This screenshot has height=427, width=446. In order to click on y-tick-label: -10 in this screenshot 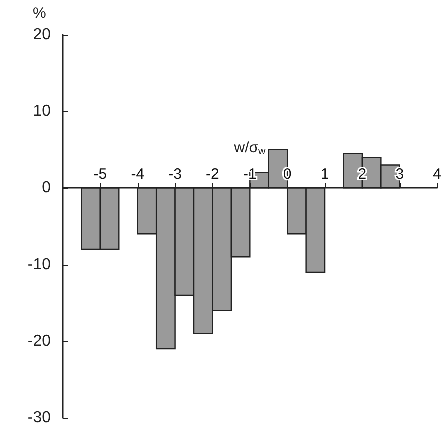, I will do `click(40, 265)`.